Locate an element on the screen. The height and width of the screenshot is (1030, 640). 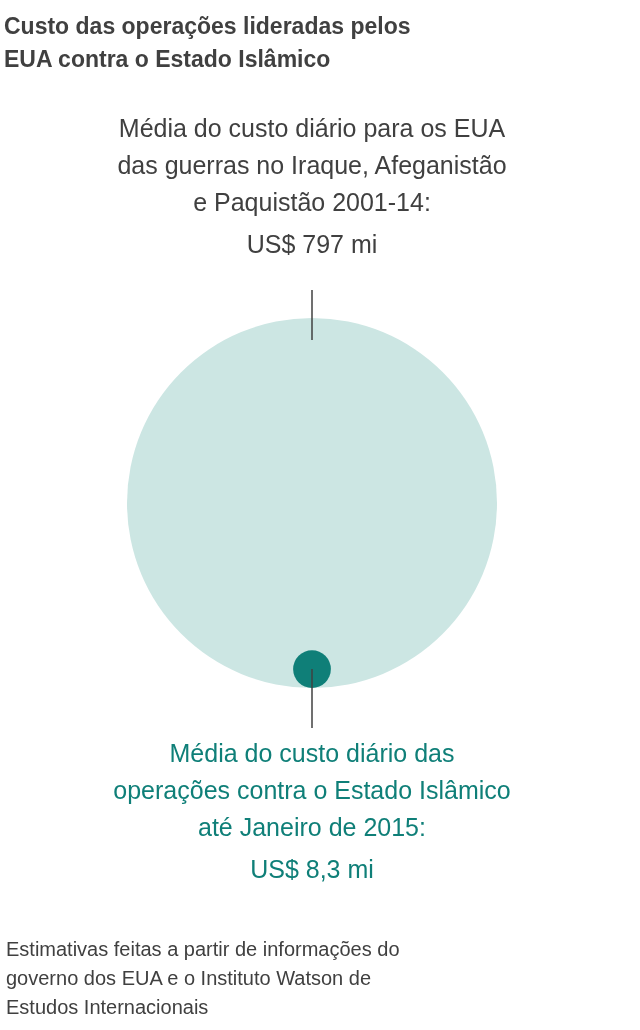
data-label: US$ 8,3 mi is located at coordinates (312, 869).